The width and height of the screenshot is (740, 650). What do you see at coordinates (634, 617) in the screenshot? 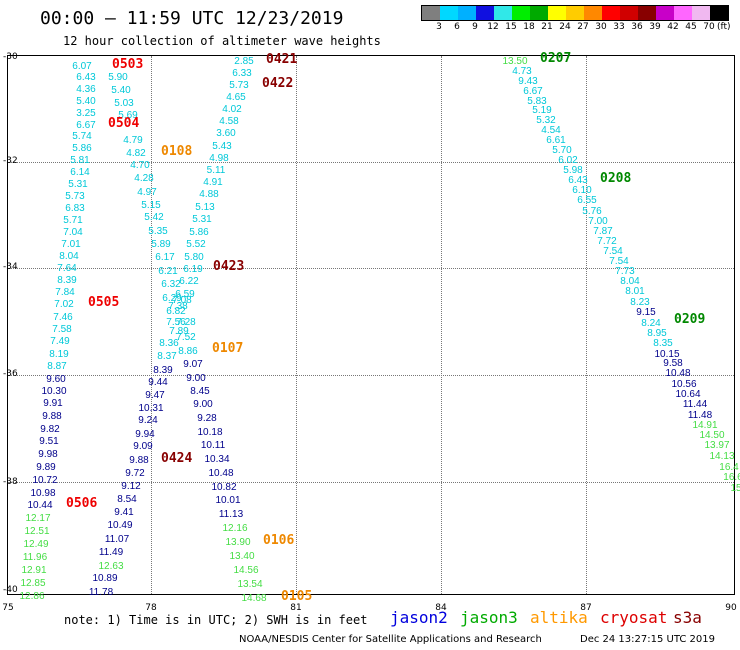
I see `satellite-cryosat: cryosat` at bounding box center [634, 617].